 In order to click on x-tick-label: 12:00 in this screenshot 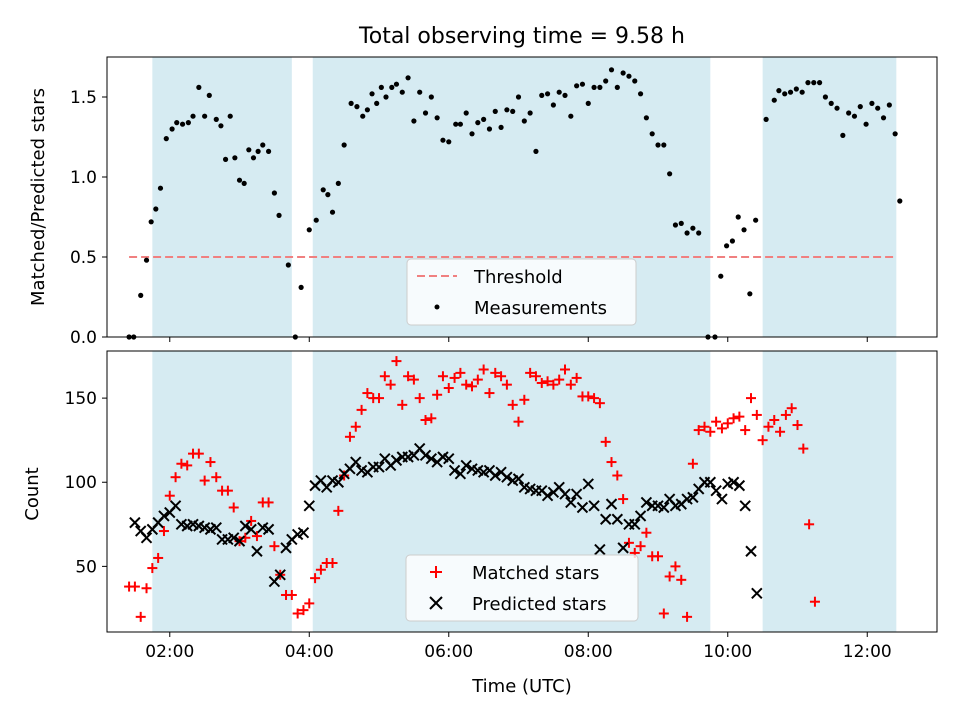, I will do `click(867, 652)`.